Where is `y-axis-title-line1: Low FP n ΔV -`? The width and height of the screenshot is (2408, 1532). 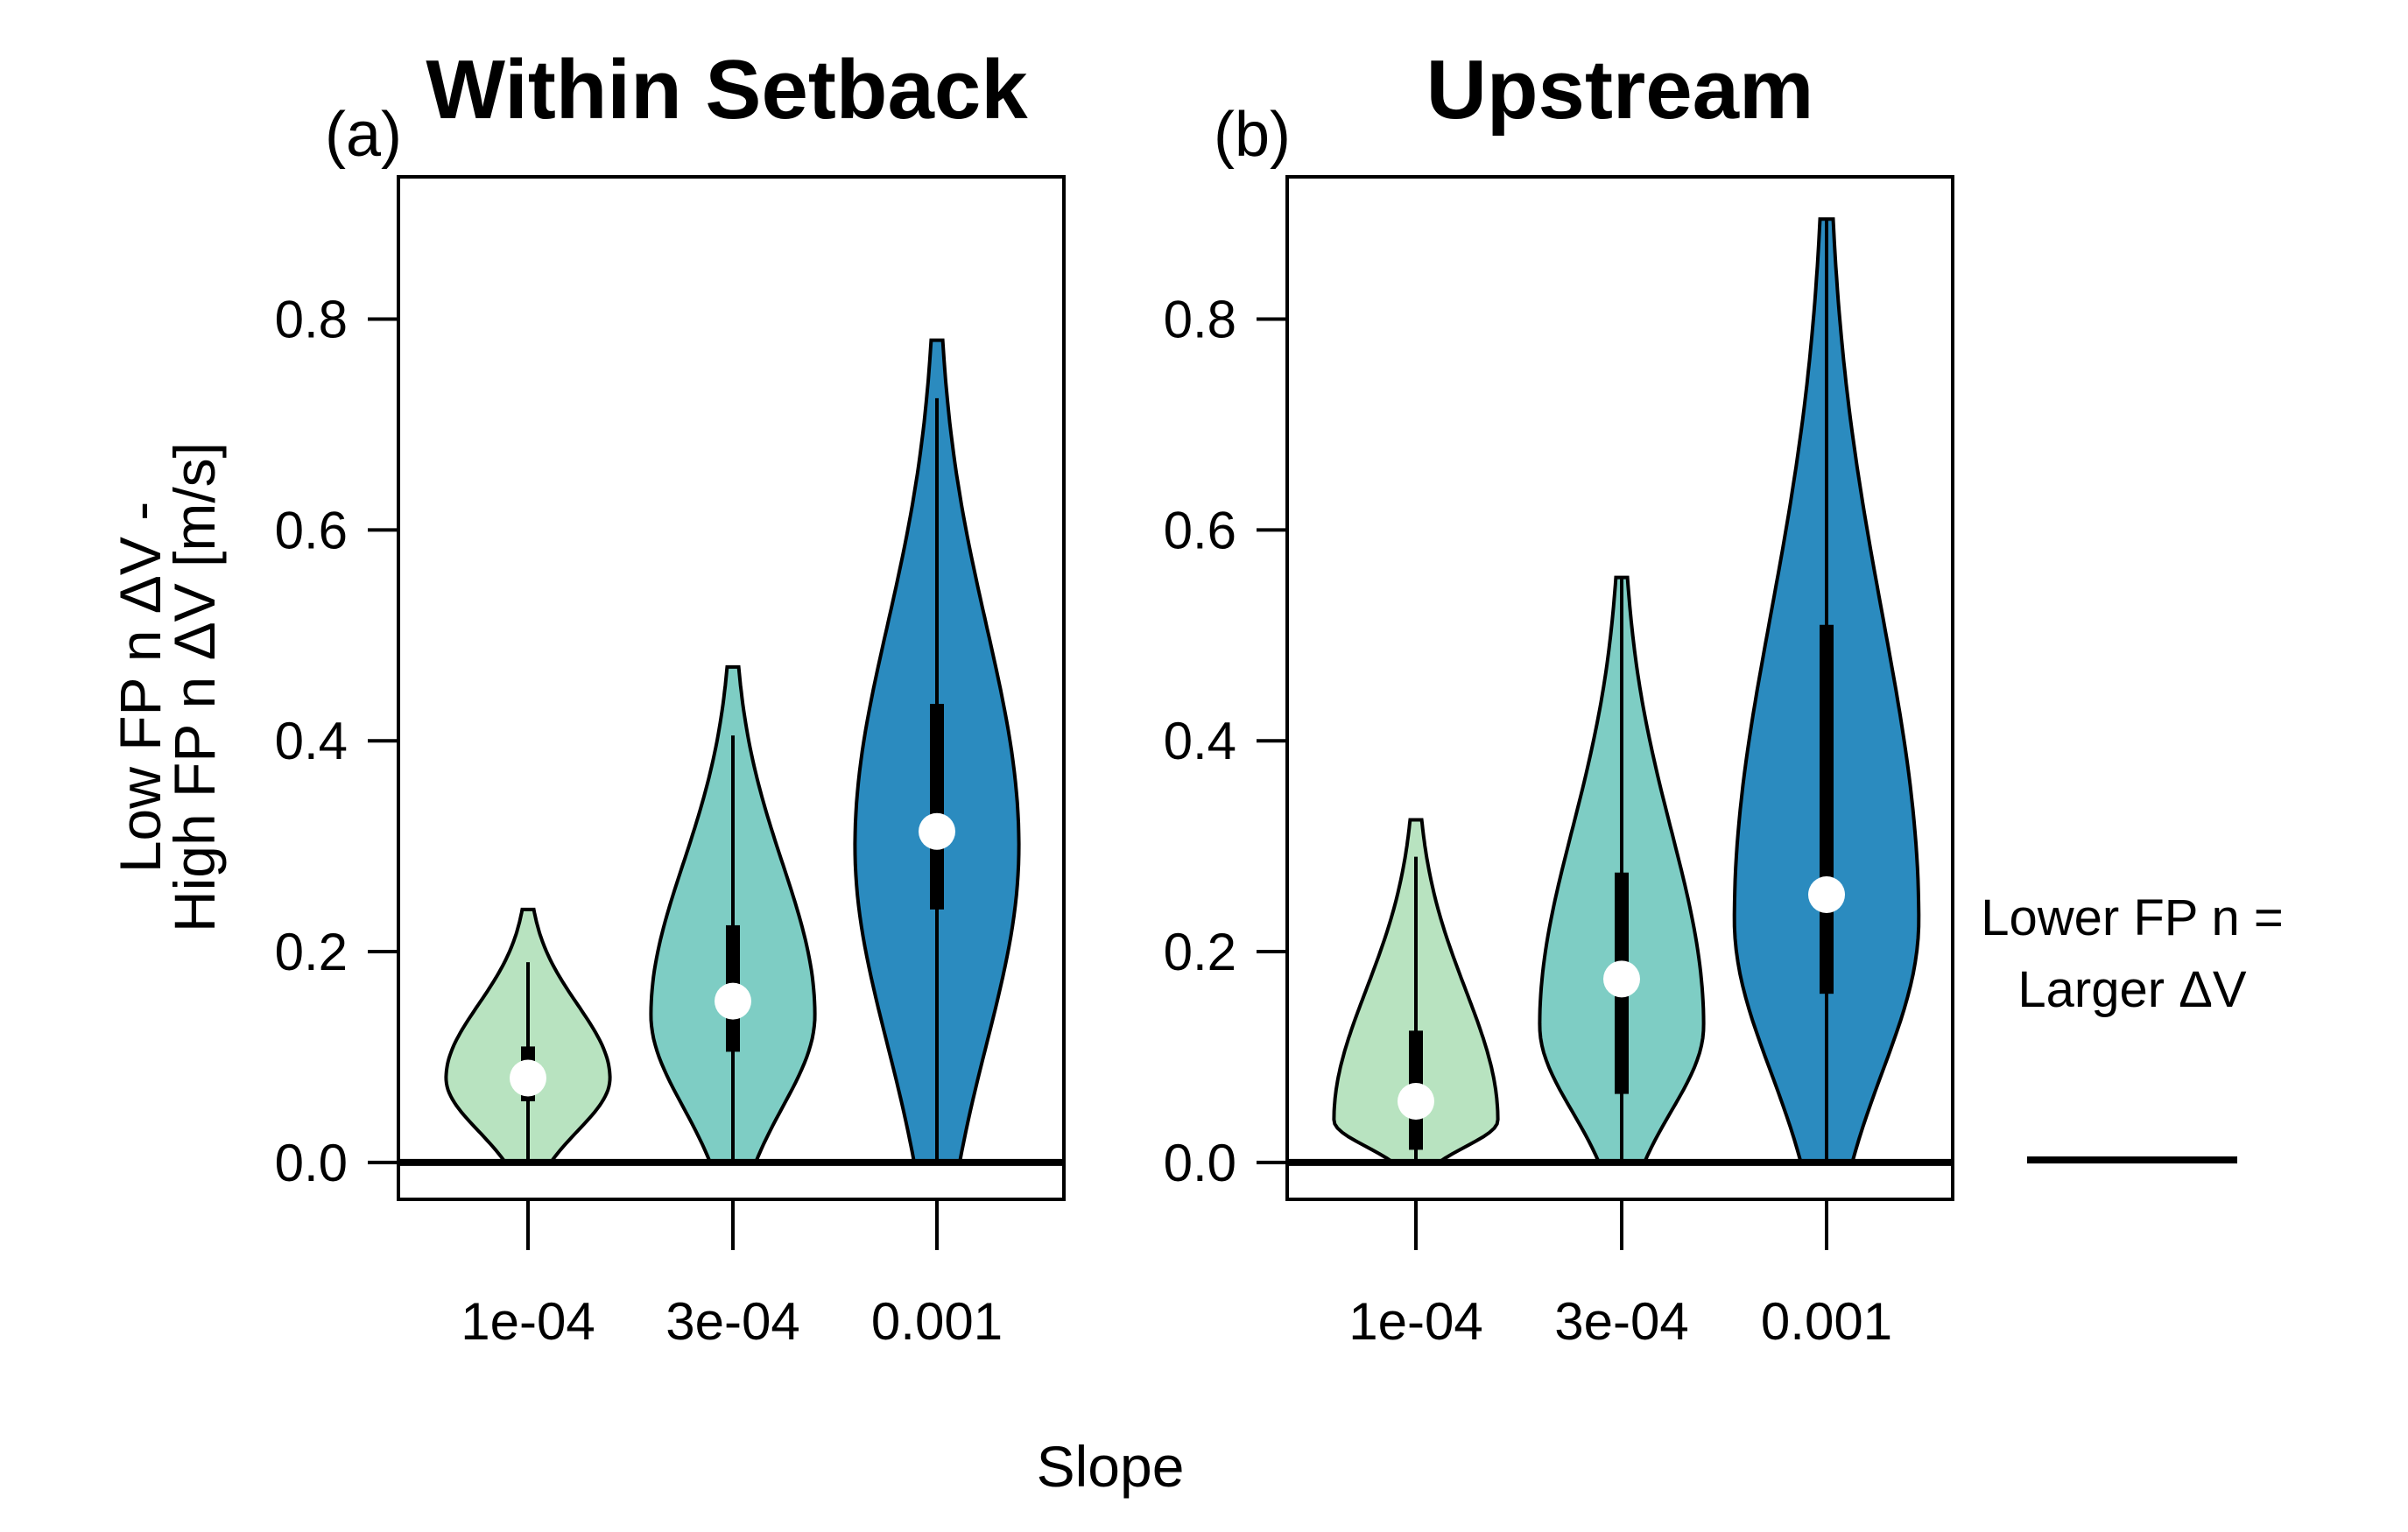
y-axis-title-line1: Low FP n ΔV - is located at coordinates (140, 688).